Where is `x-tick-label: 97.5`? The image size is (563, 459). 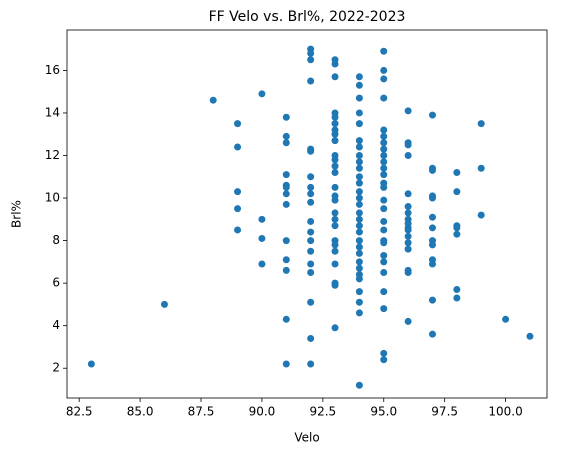 x-tick-label: 97.5 is located at coordinates (444, 412).